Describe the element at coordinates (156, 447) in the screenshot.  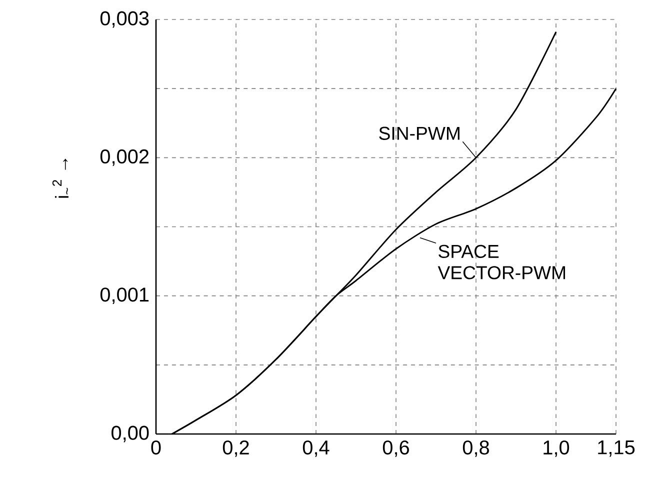
I see `x-tick-label: 0` at that location.